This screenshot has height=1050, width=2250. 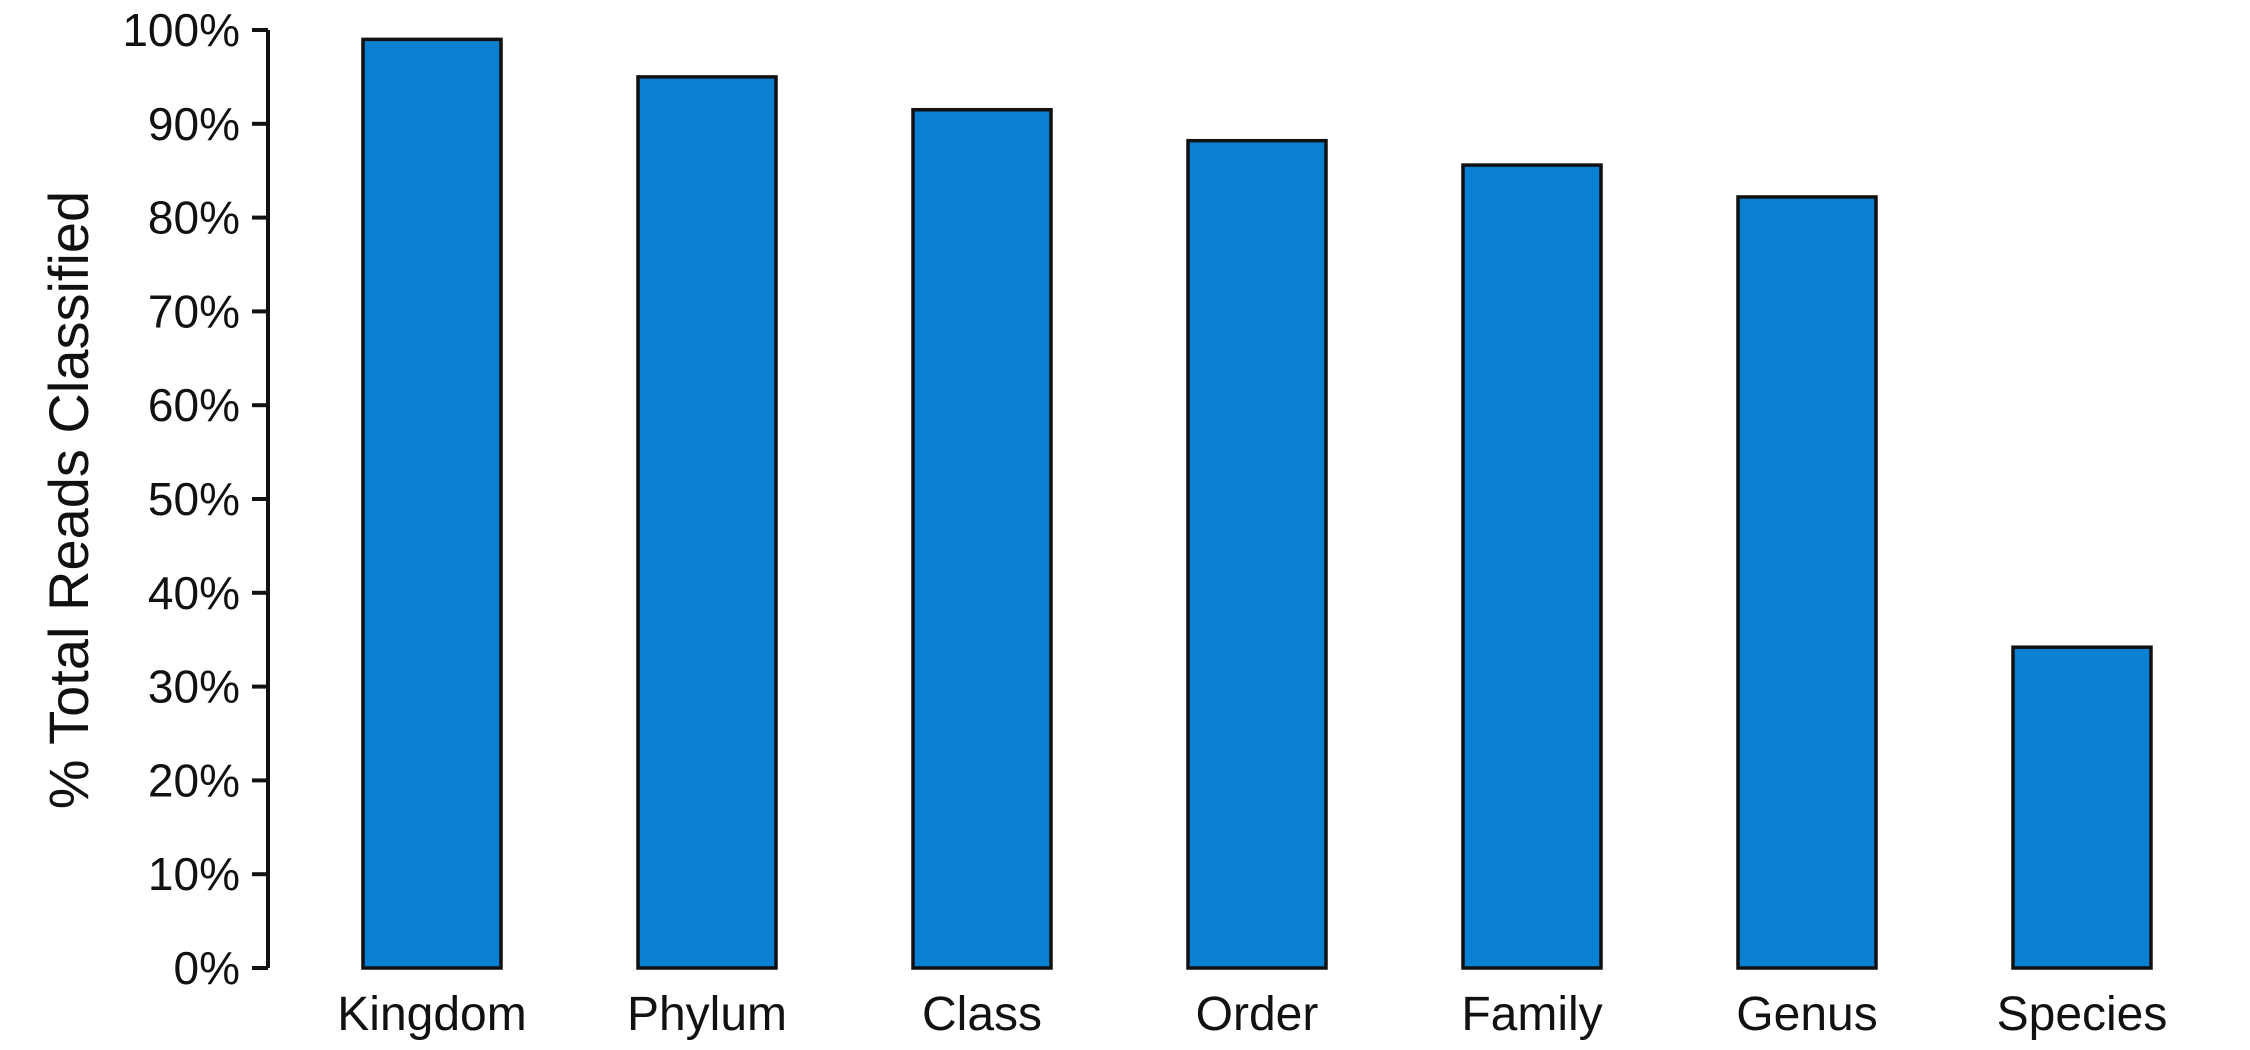 I want to click on x-tick-label-family: Family, so click(x=1531, y=1014).